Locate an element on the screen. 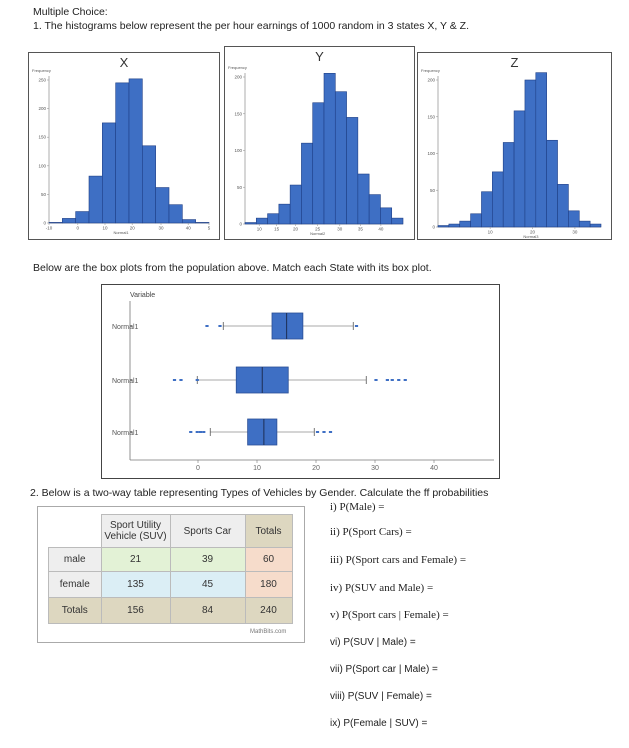 The width and height of the screenshot is (629, 748). header-sports-car: Sports Car is located at coordinates (207, 531).